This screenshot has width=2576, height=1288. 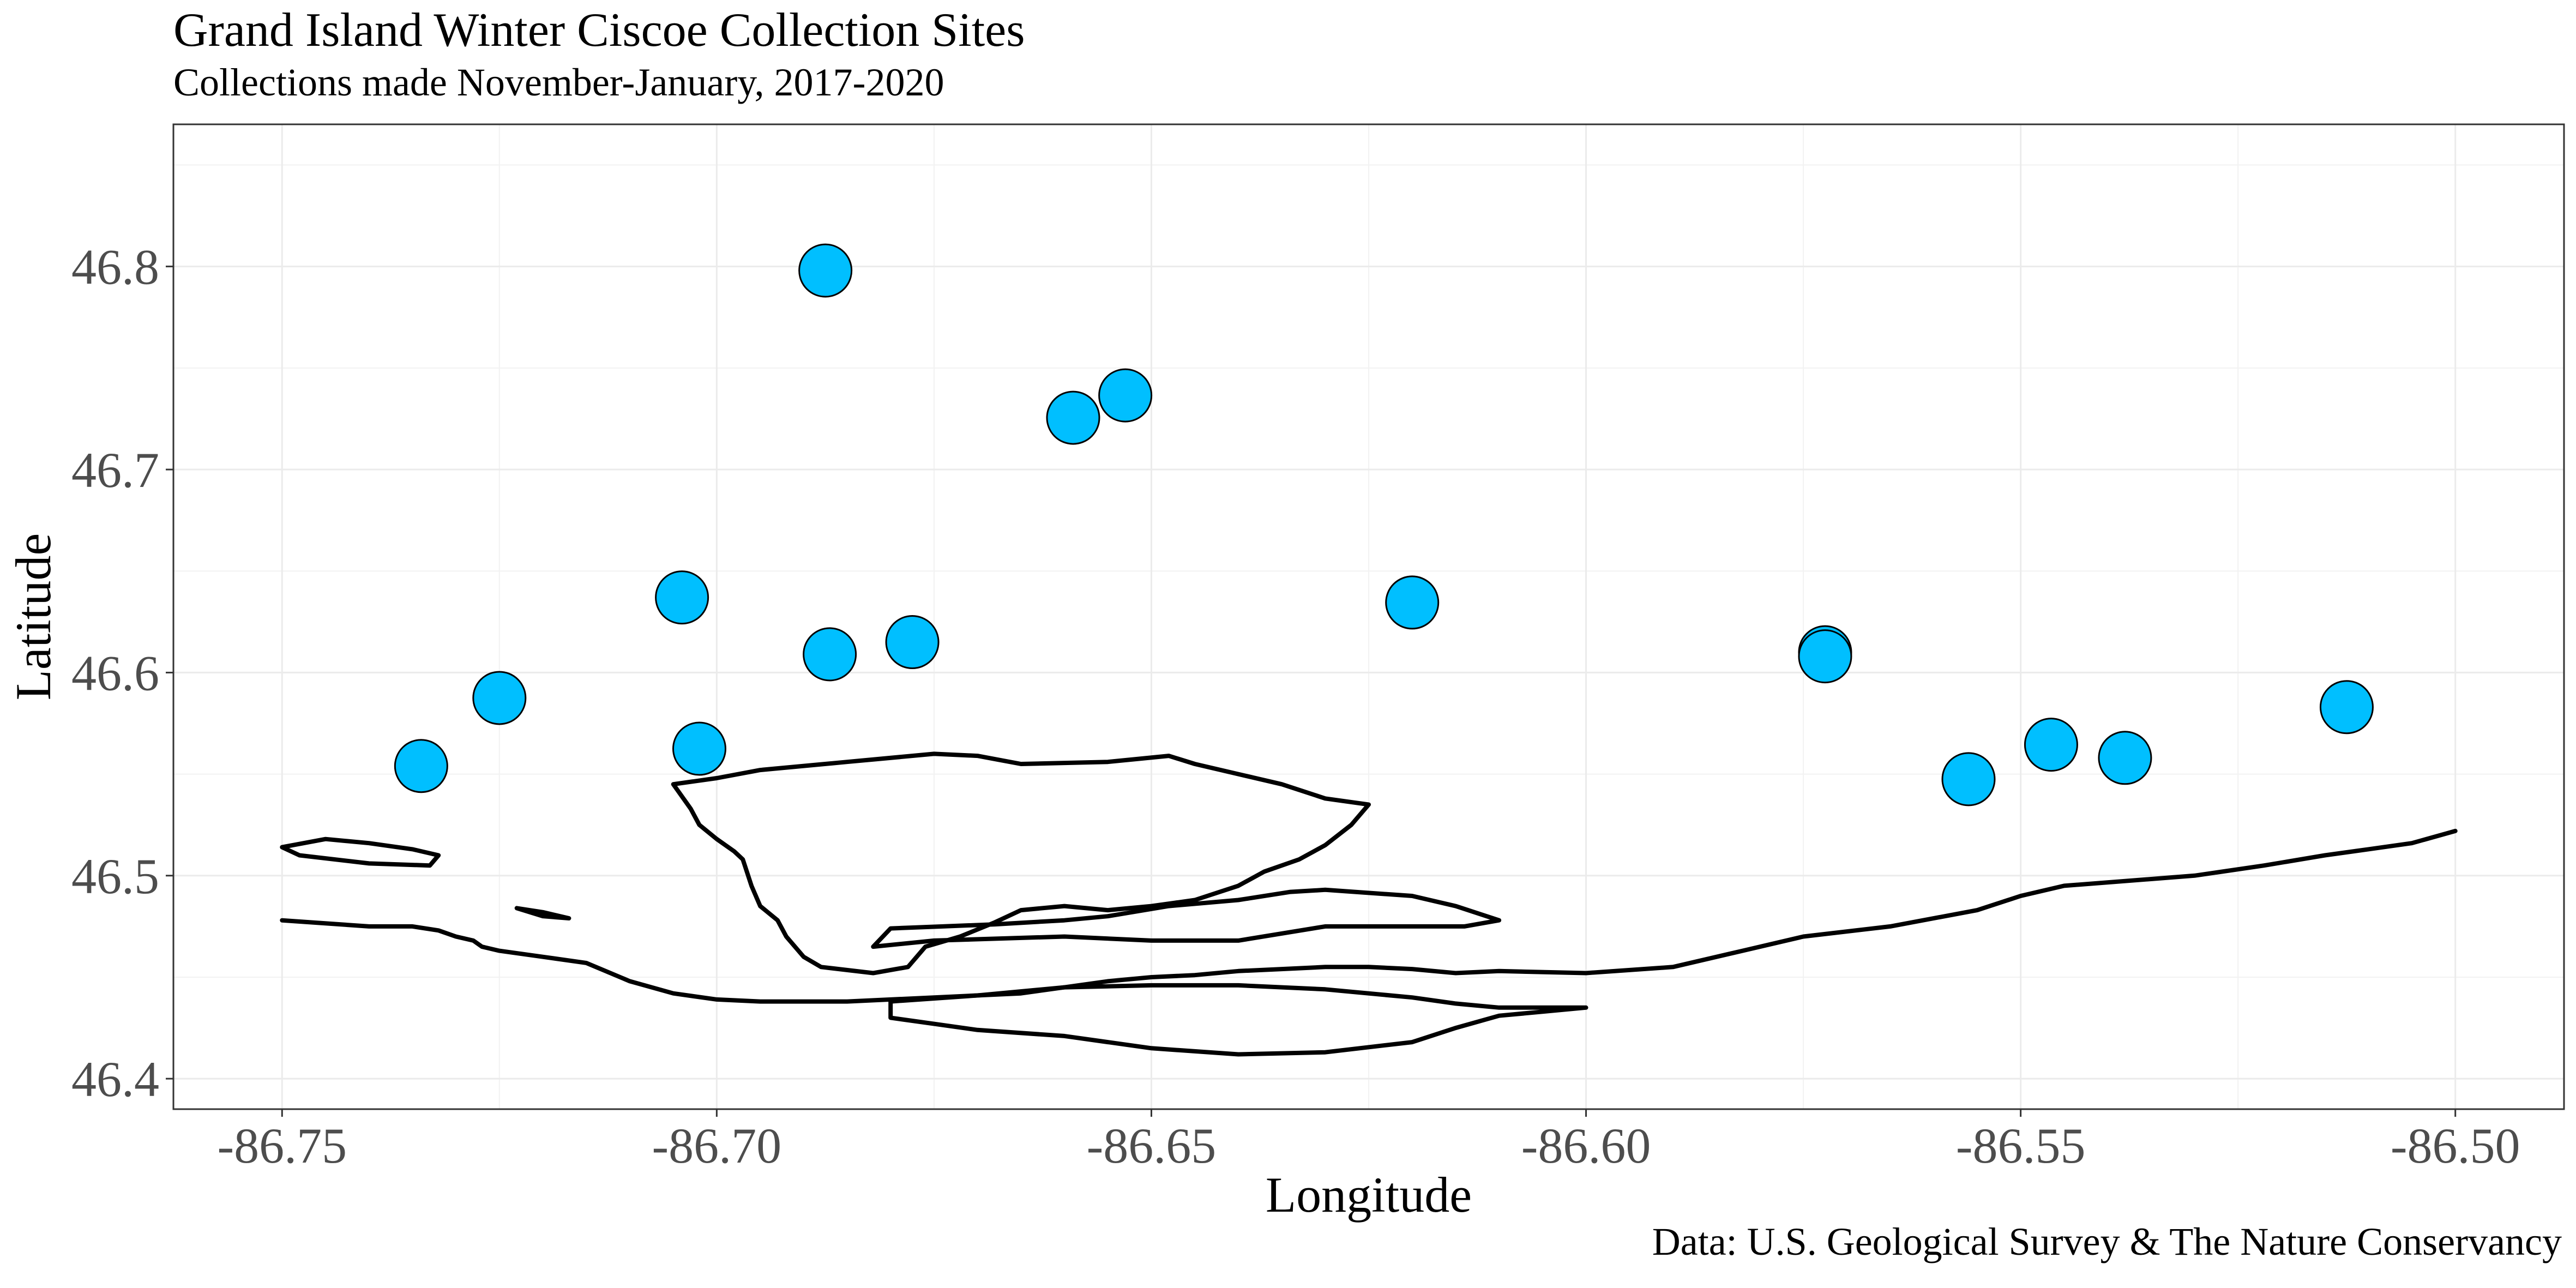 What do you see at coordinates (115, 876) in the screenshot?
I see `y-tick-label: 46.5` at bounding box center [115, 876].